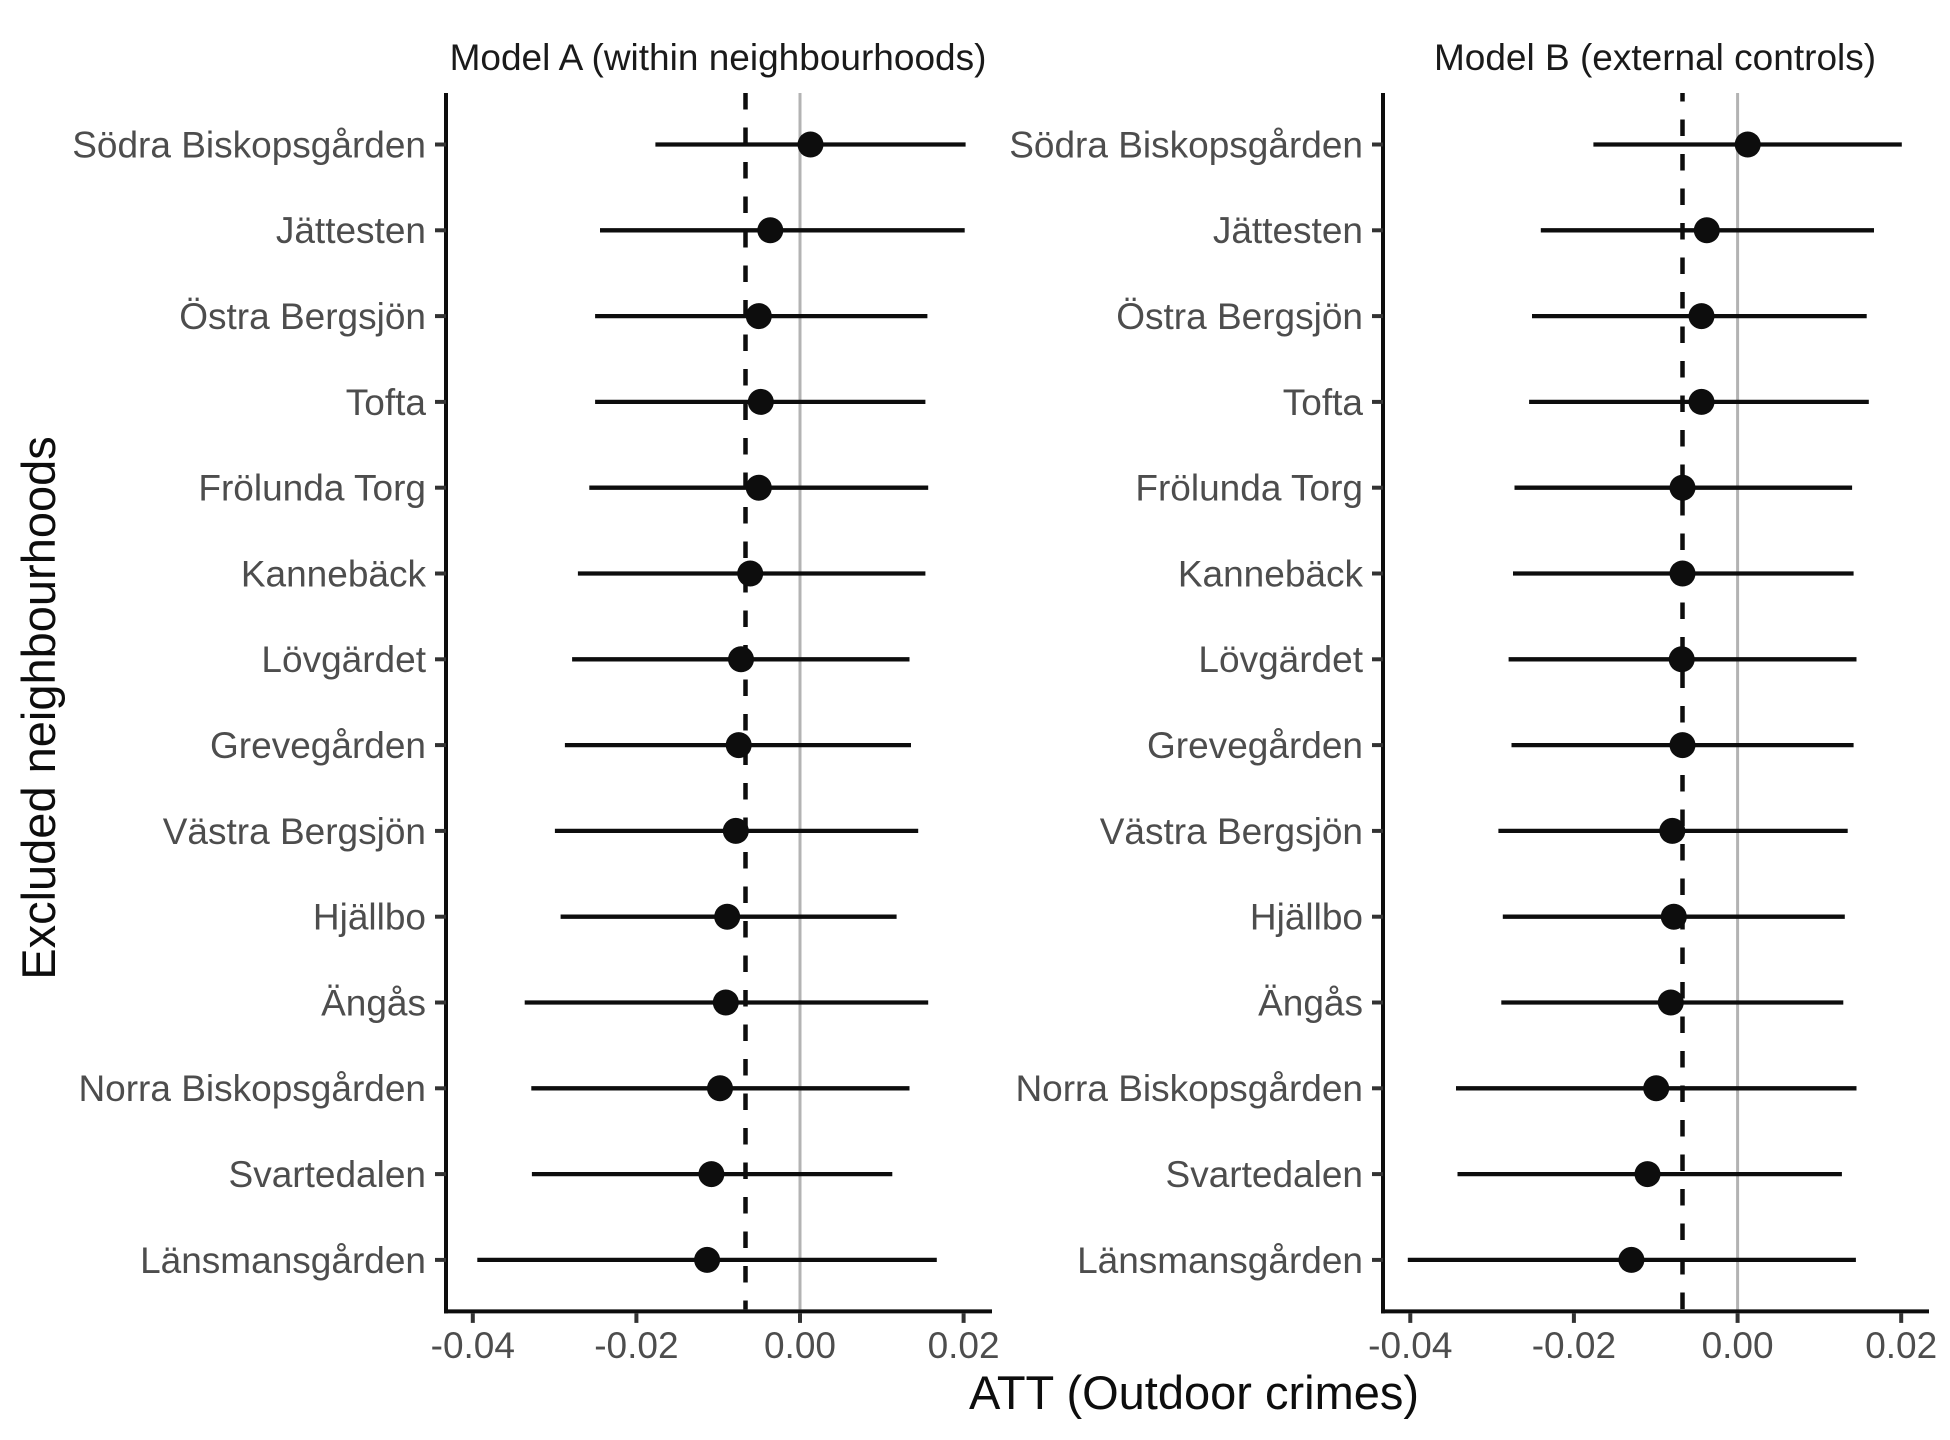 This screenshot has width=1950, height=1440. Describe the element at coordinates (38, 708) in the screenshot. I see `svg-text: Excluded neighbourhoods` at that location.